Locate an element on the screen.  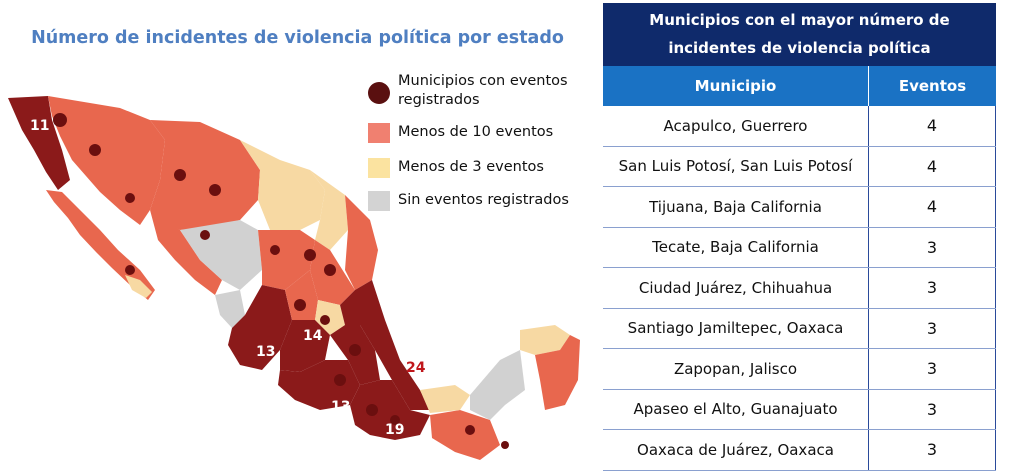
table-row: Tijuana, Baja California 4 is located at coordinates (799, 207).